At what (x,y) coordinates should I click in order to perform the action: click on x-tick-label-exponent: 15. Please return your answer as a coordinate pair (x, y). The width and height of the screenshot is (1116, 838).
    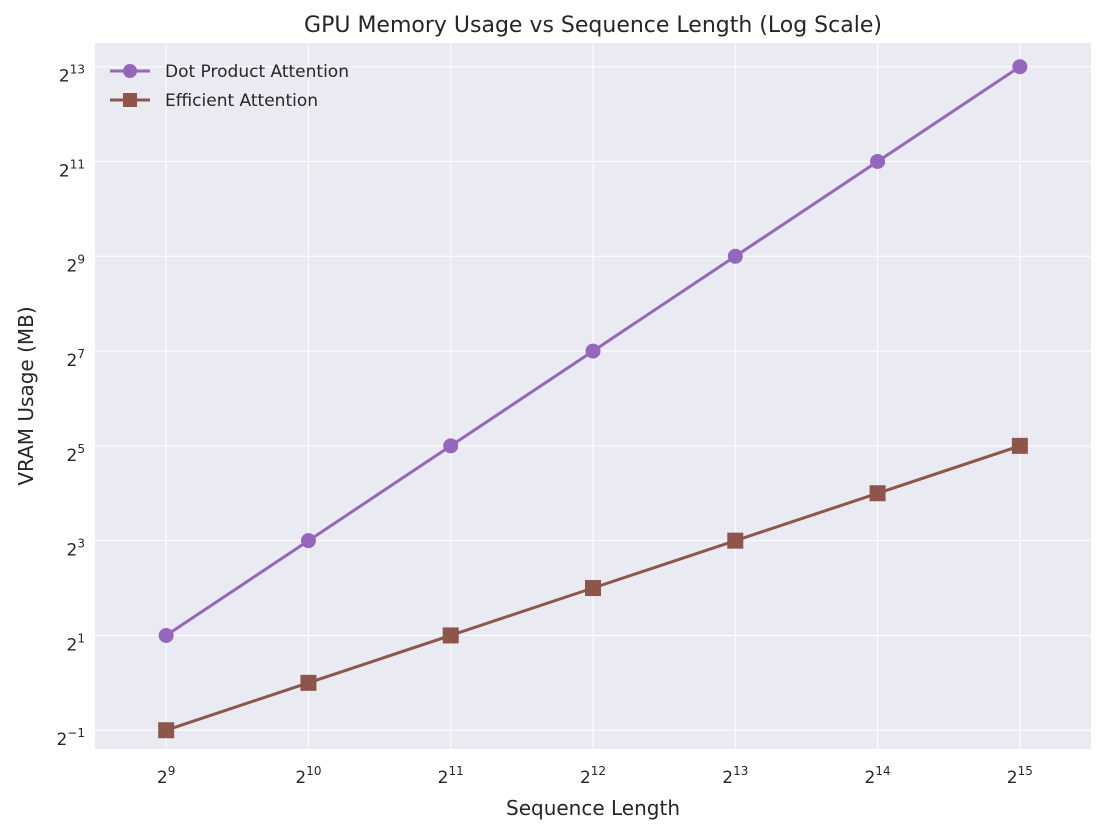
    Looking at the image, I should click on (1025, 771).